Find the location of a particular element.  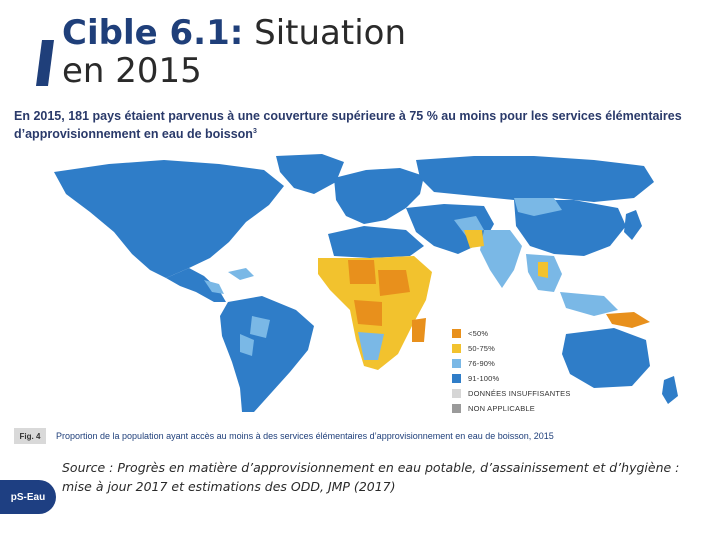

legend-label: 91-100% is located at coordinates (484, 378).